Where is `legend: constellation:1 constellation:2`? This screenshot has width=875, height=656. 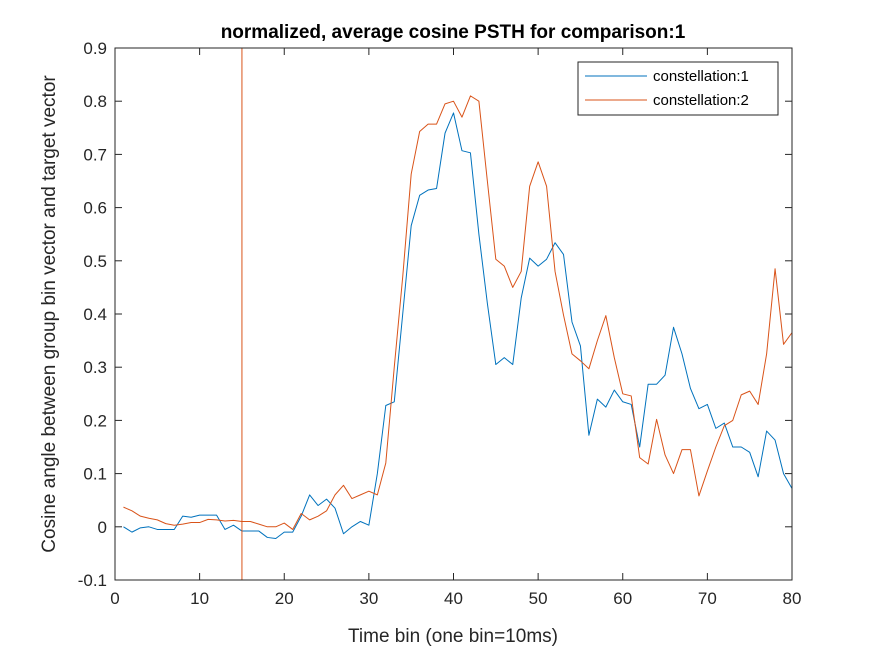
legend: constellation:1 constellation:2 is located at coordinates (678, 88).